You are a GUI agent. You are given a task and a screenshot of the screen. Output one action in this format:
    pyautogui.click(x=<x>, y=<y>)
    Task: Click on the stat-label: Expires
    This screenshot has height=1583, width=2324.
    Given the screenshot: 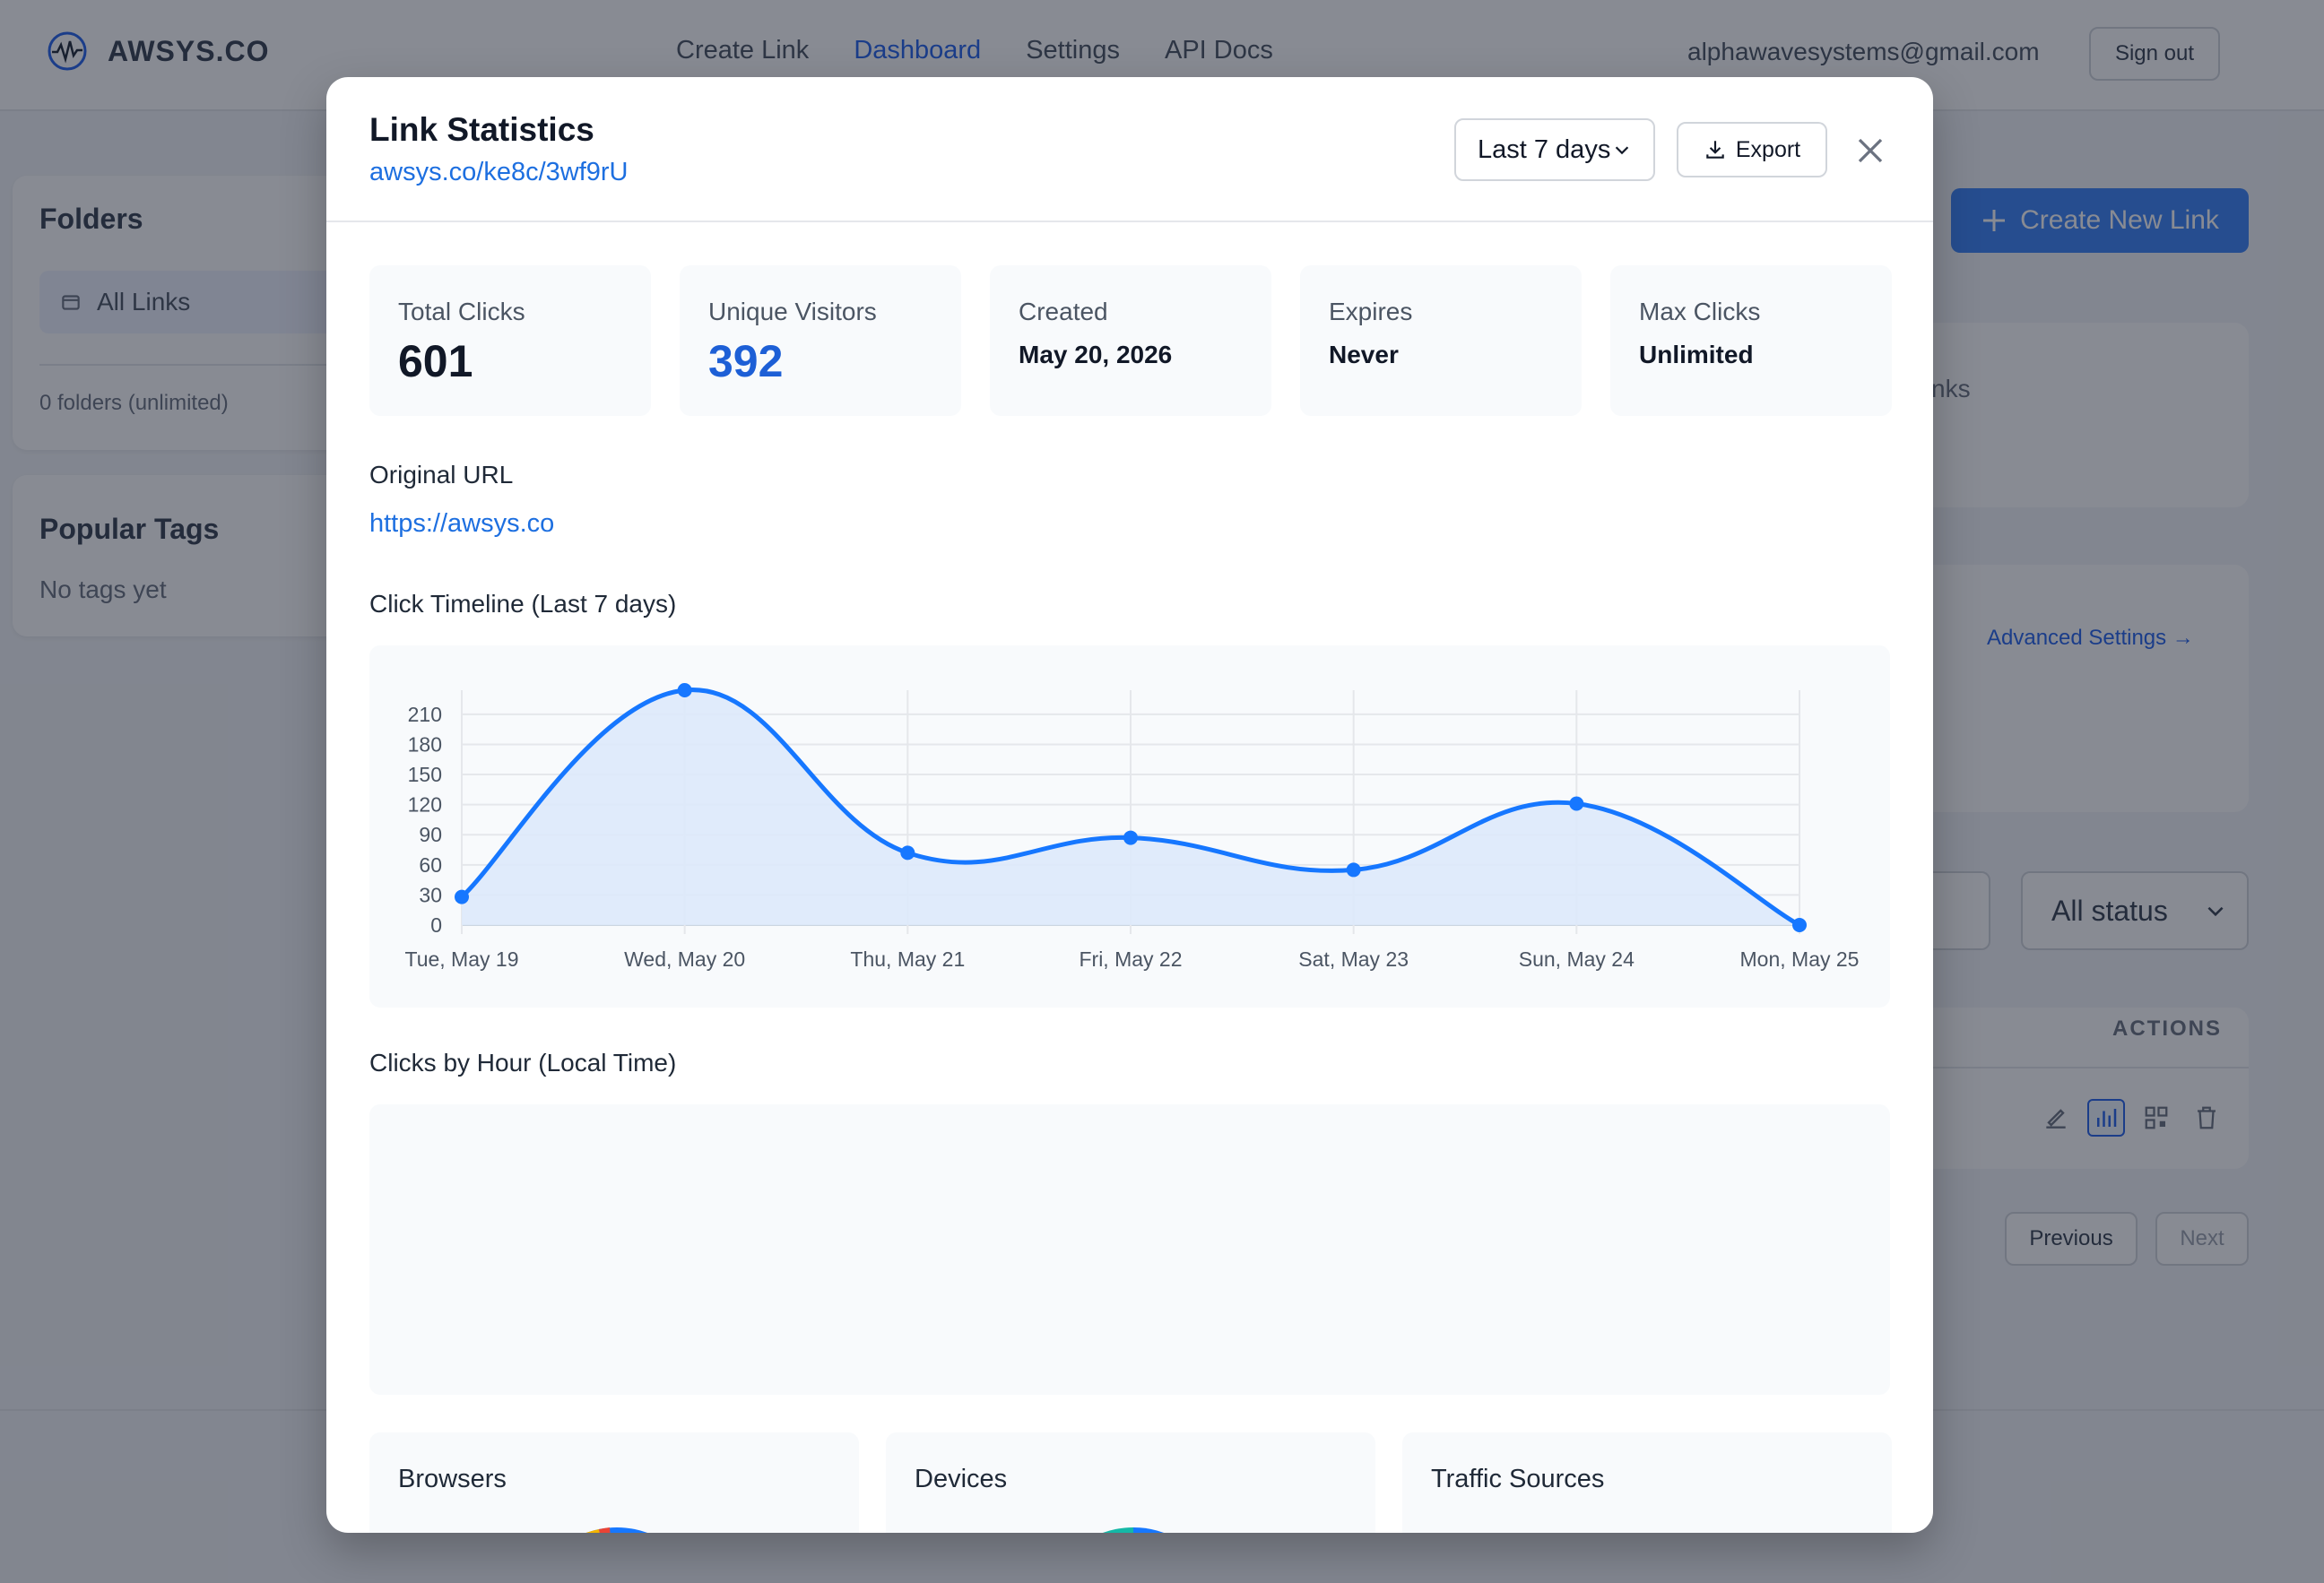 What is the action you would take?
    pyautogui.click(x=1371, y=311)
    